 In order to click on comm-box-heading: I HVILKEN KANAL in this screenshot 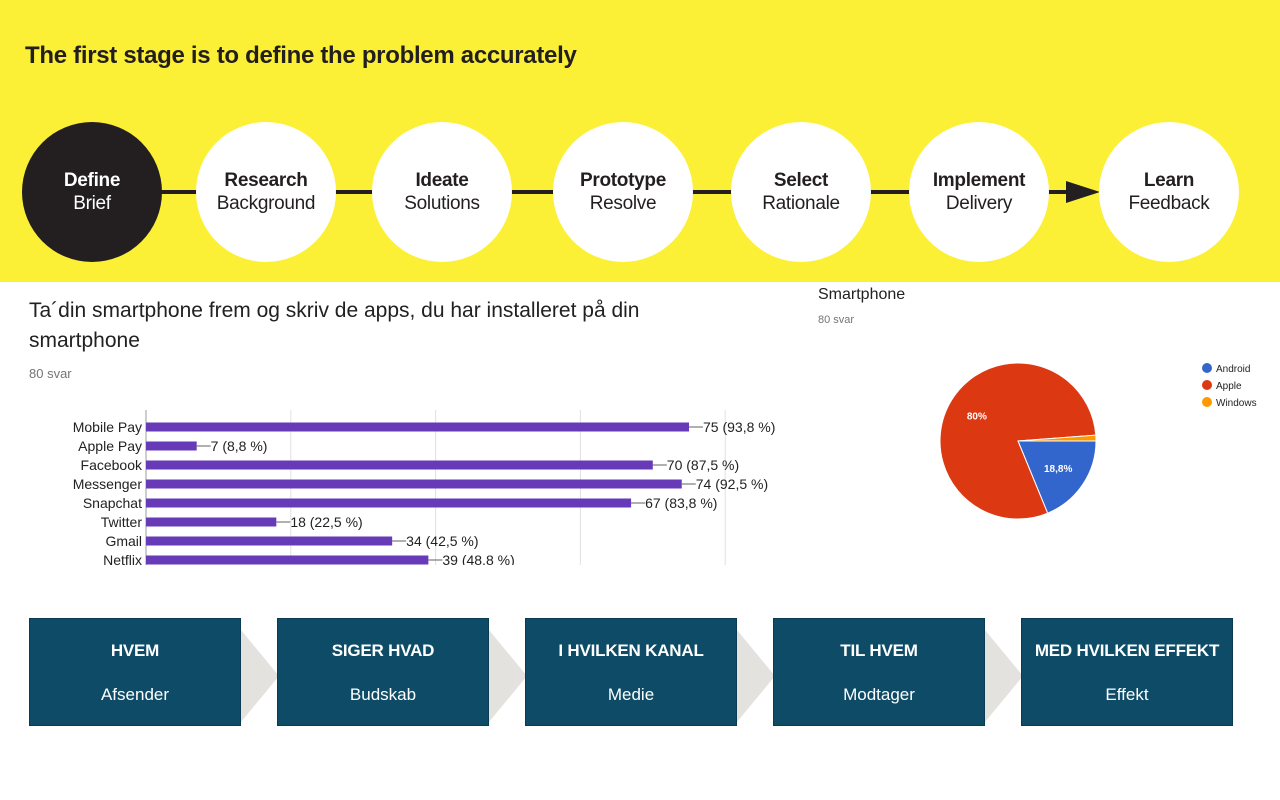, I will do `click(631, 650)`.